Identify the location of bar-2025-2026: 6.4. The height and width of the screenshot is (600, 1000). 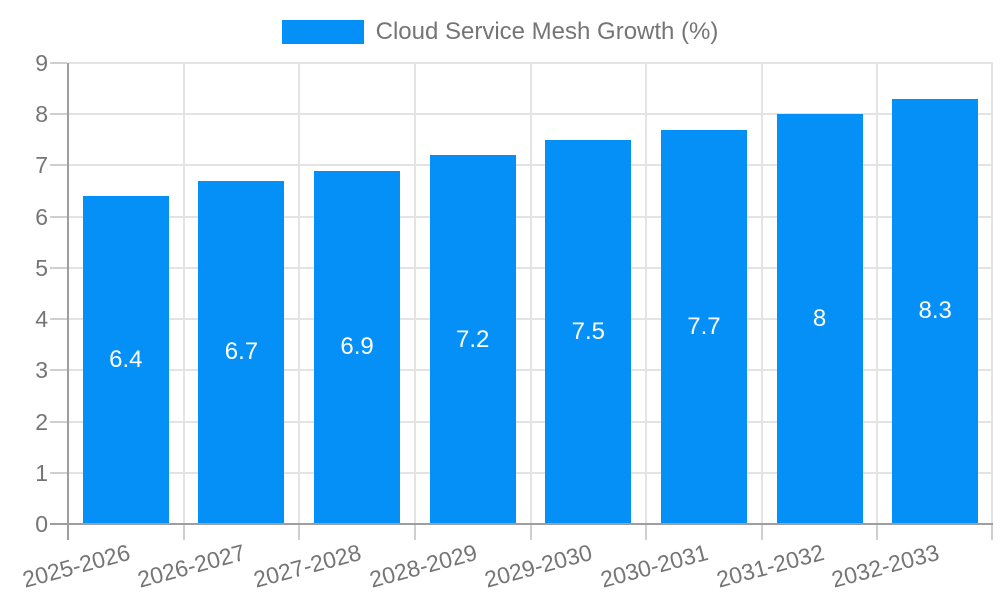
(125, 360).